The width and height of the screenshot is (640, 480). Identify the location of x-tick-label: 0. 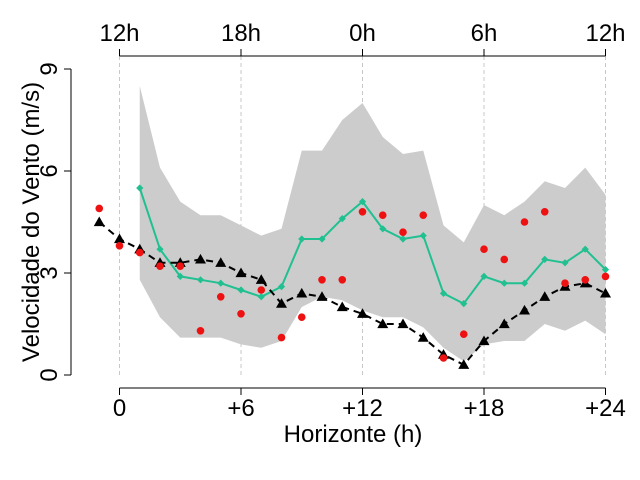
(119, 408).